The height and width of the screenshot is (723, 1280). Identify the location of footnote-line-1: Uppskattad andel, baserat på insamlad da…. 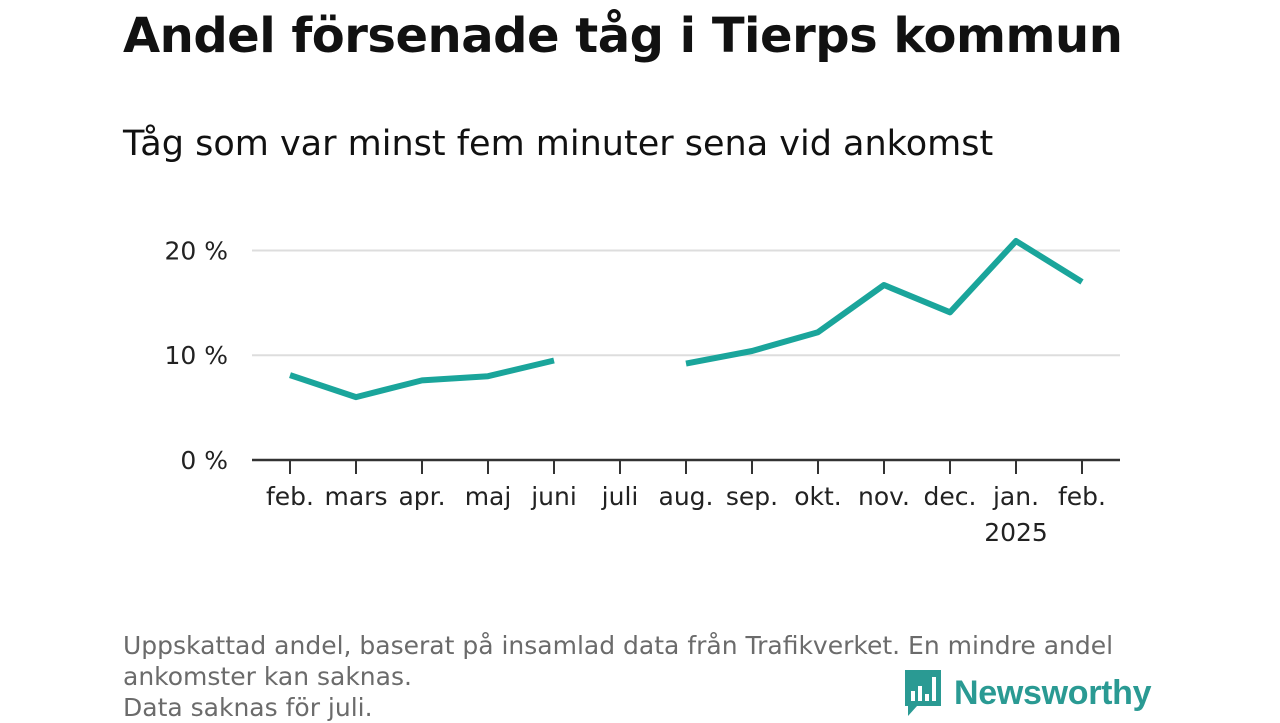
(618, 645).